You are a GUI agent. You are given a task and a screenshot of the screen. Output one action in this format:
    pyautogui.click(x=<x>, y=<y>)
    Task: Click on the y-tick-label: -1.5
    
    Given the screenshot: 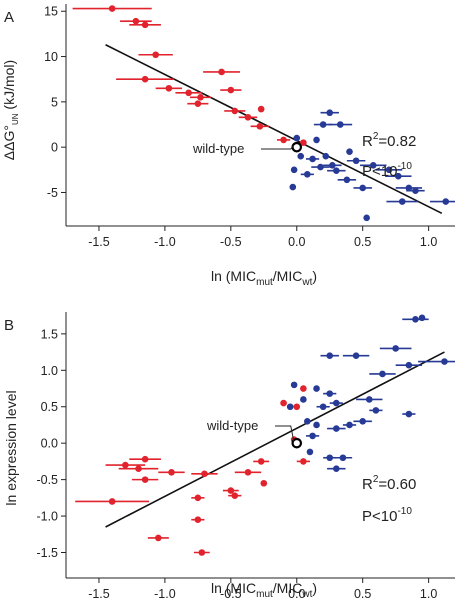 What is the action you would take?
    pyautogui.click(x=47, y=553)
    